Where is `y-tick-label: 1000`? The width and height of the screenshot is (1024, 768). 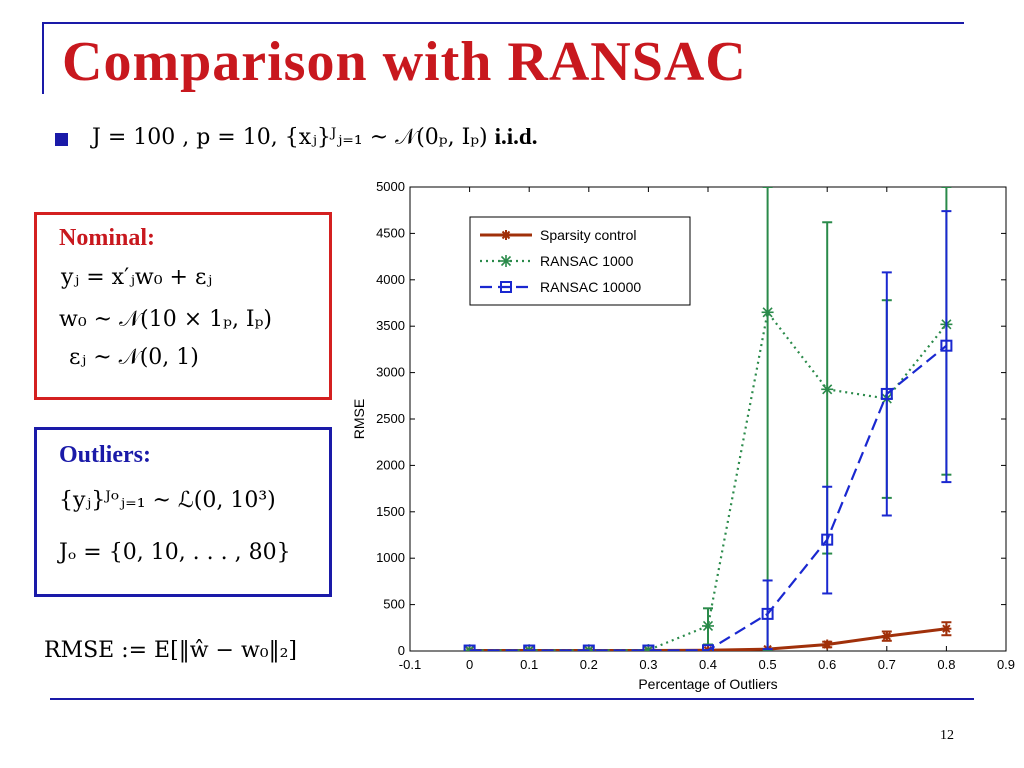
y-tick-label: 1000 is located at coordinates (390, 557).